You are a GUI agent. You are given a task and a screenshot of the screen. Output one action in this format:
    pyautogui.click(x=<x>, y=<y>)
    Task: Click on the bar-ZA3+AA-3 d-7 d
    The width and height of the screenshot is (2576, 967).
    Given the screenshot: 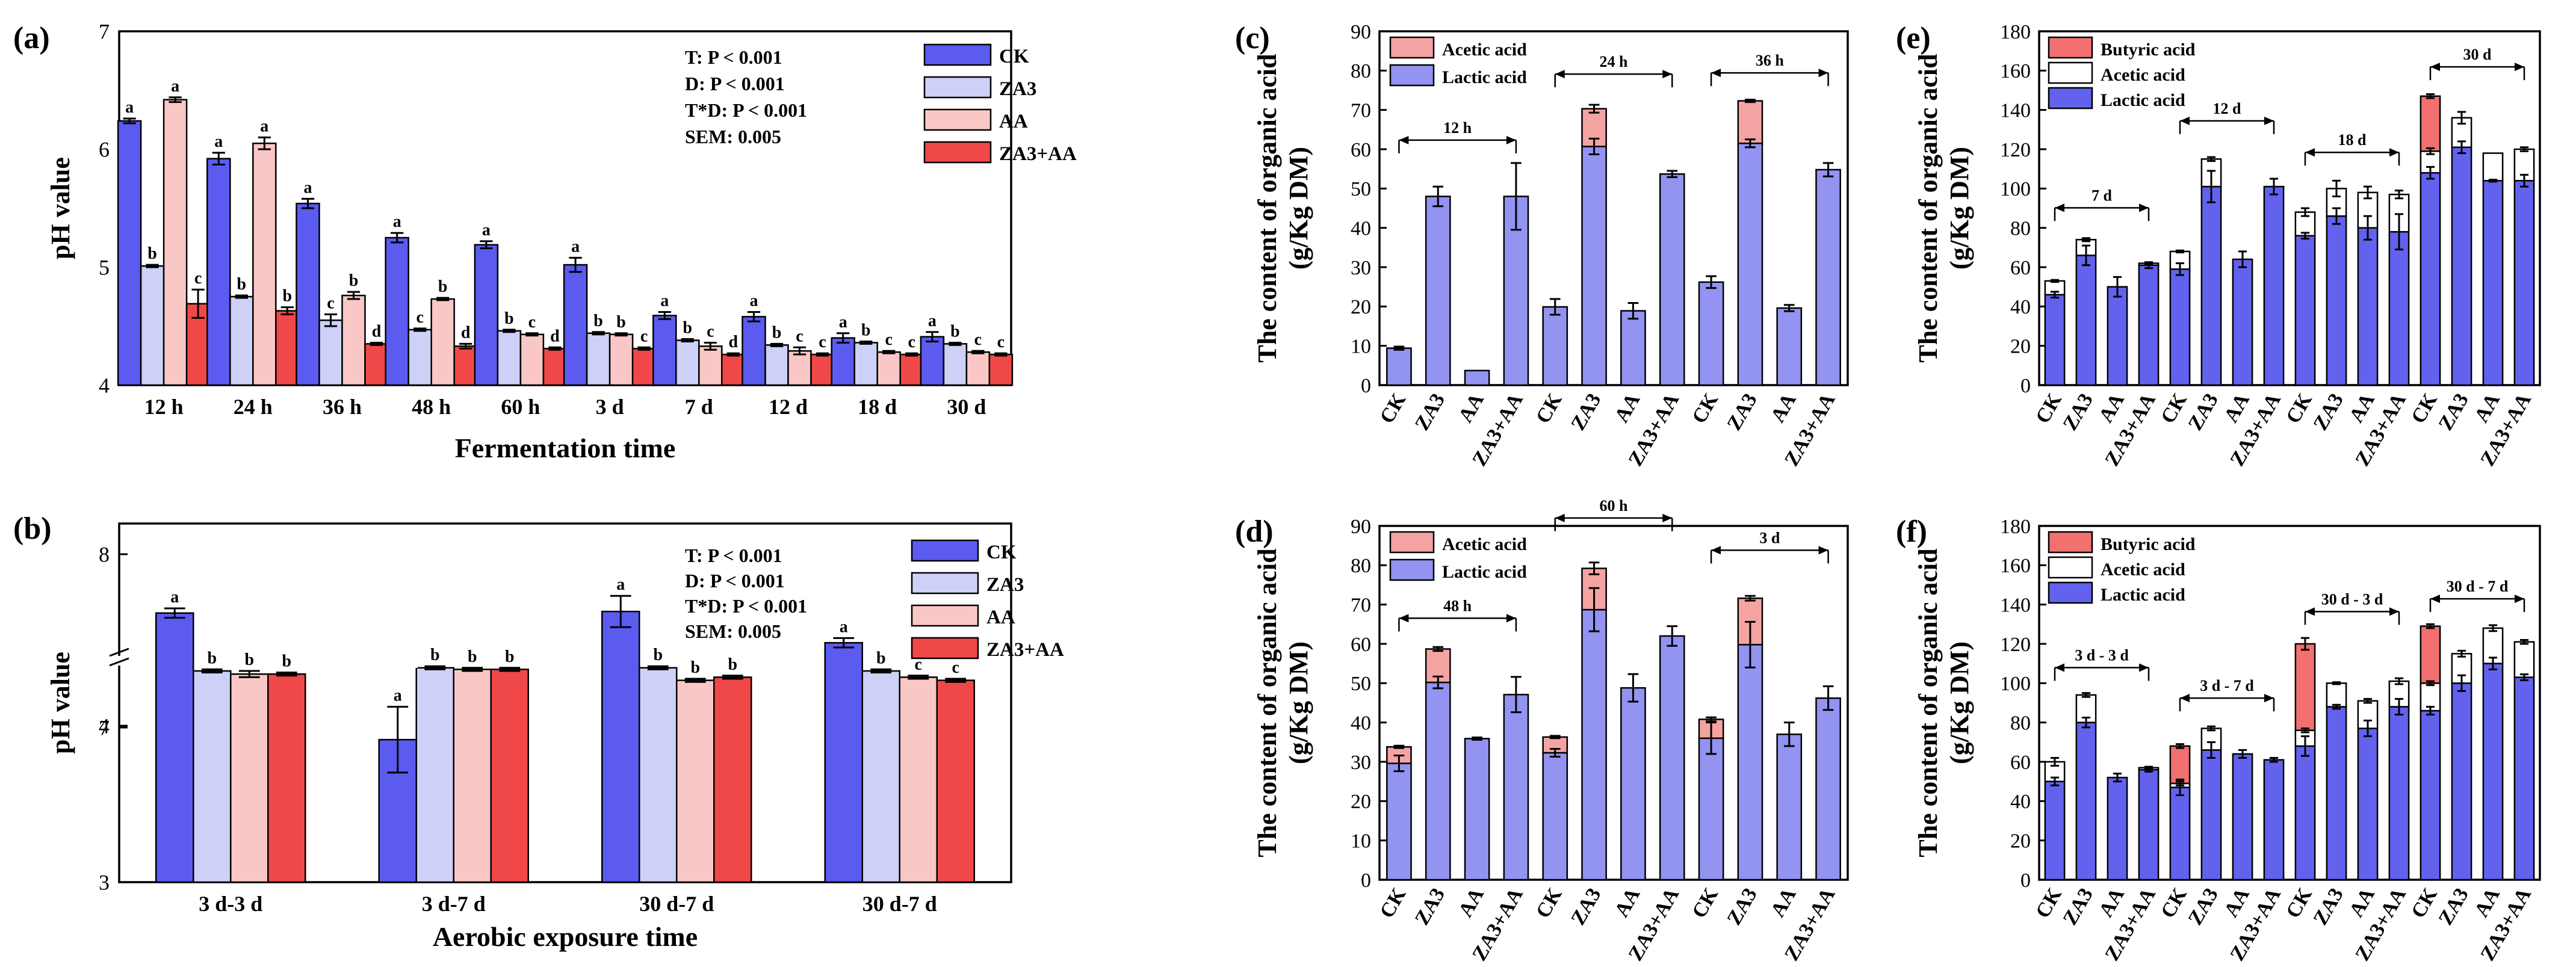 What is the action you would take?
    pyautogui.click(x=510, y=776)
    